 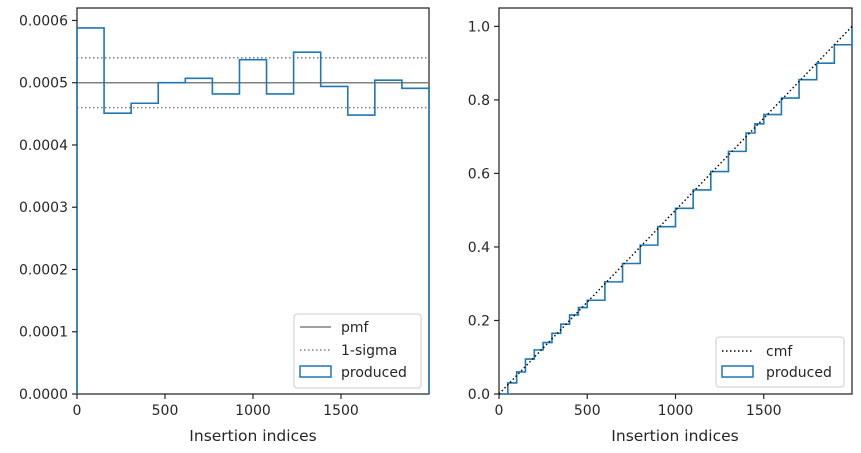 I want to click on cmf-x-tick-label: 500, so click(x=587, y=411).